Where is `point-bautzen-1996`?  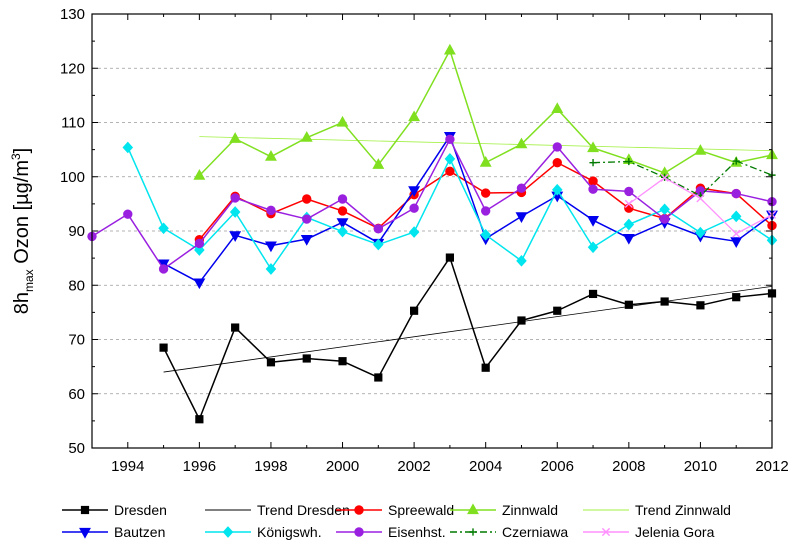
point-bautzen-1996 is located at coordinates (199, 284).